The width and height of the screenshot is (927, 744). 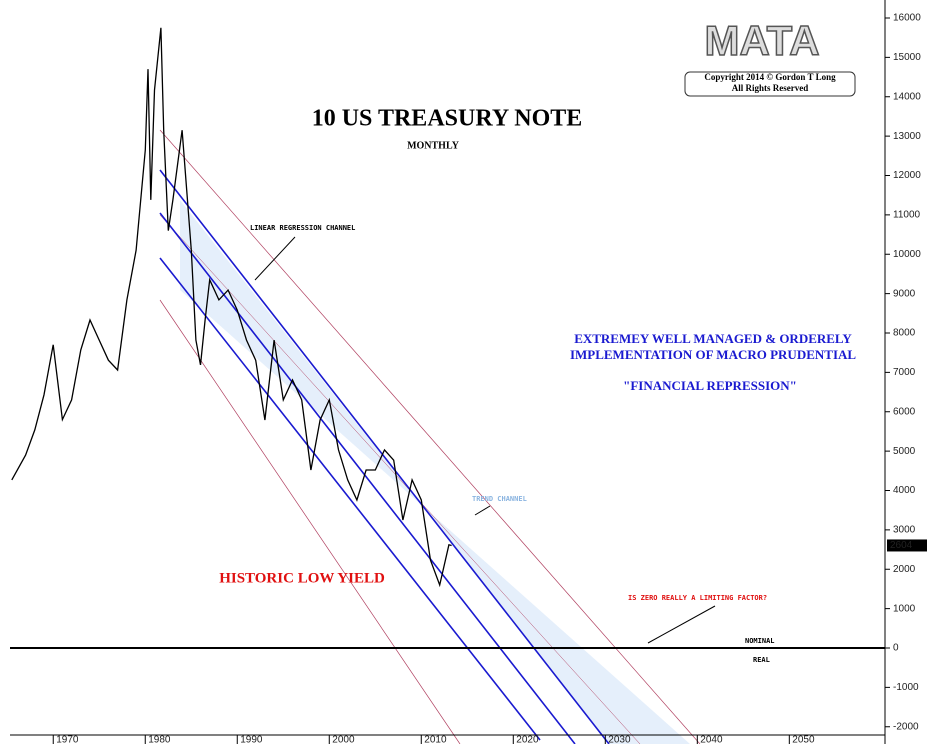 I want to click on annotation: REAL, so click(x=761, y=660).